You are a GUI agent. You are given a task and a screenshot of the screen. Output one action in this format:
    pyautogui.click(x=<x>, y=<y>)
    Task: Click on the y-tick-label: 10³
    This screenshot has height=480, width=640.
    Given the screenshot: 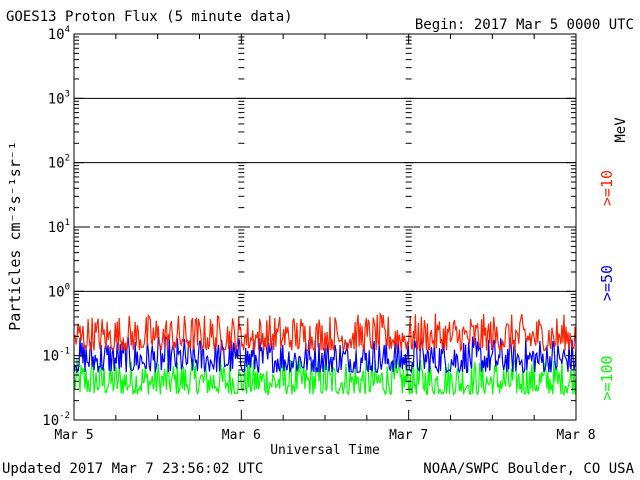 What is the action you would take?
    pyautogui.click(x=59, y=98)
    